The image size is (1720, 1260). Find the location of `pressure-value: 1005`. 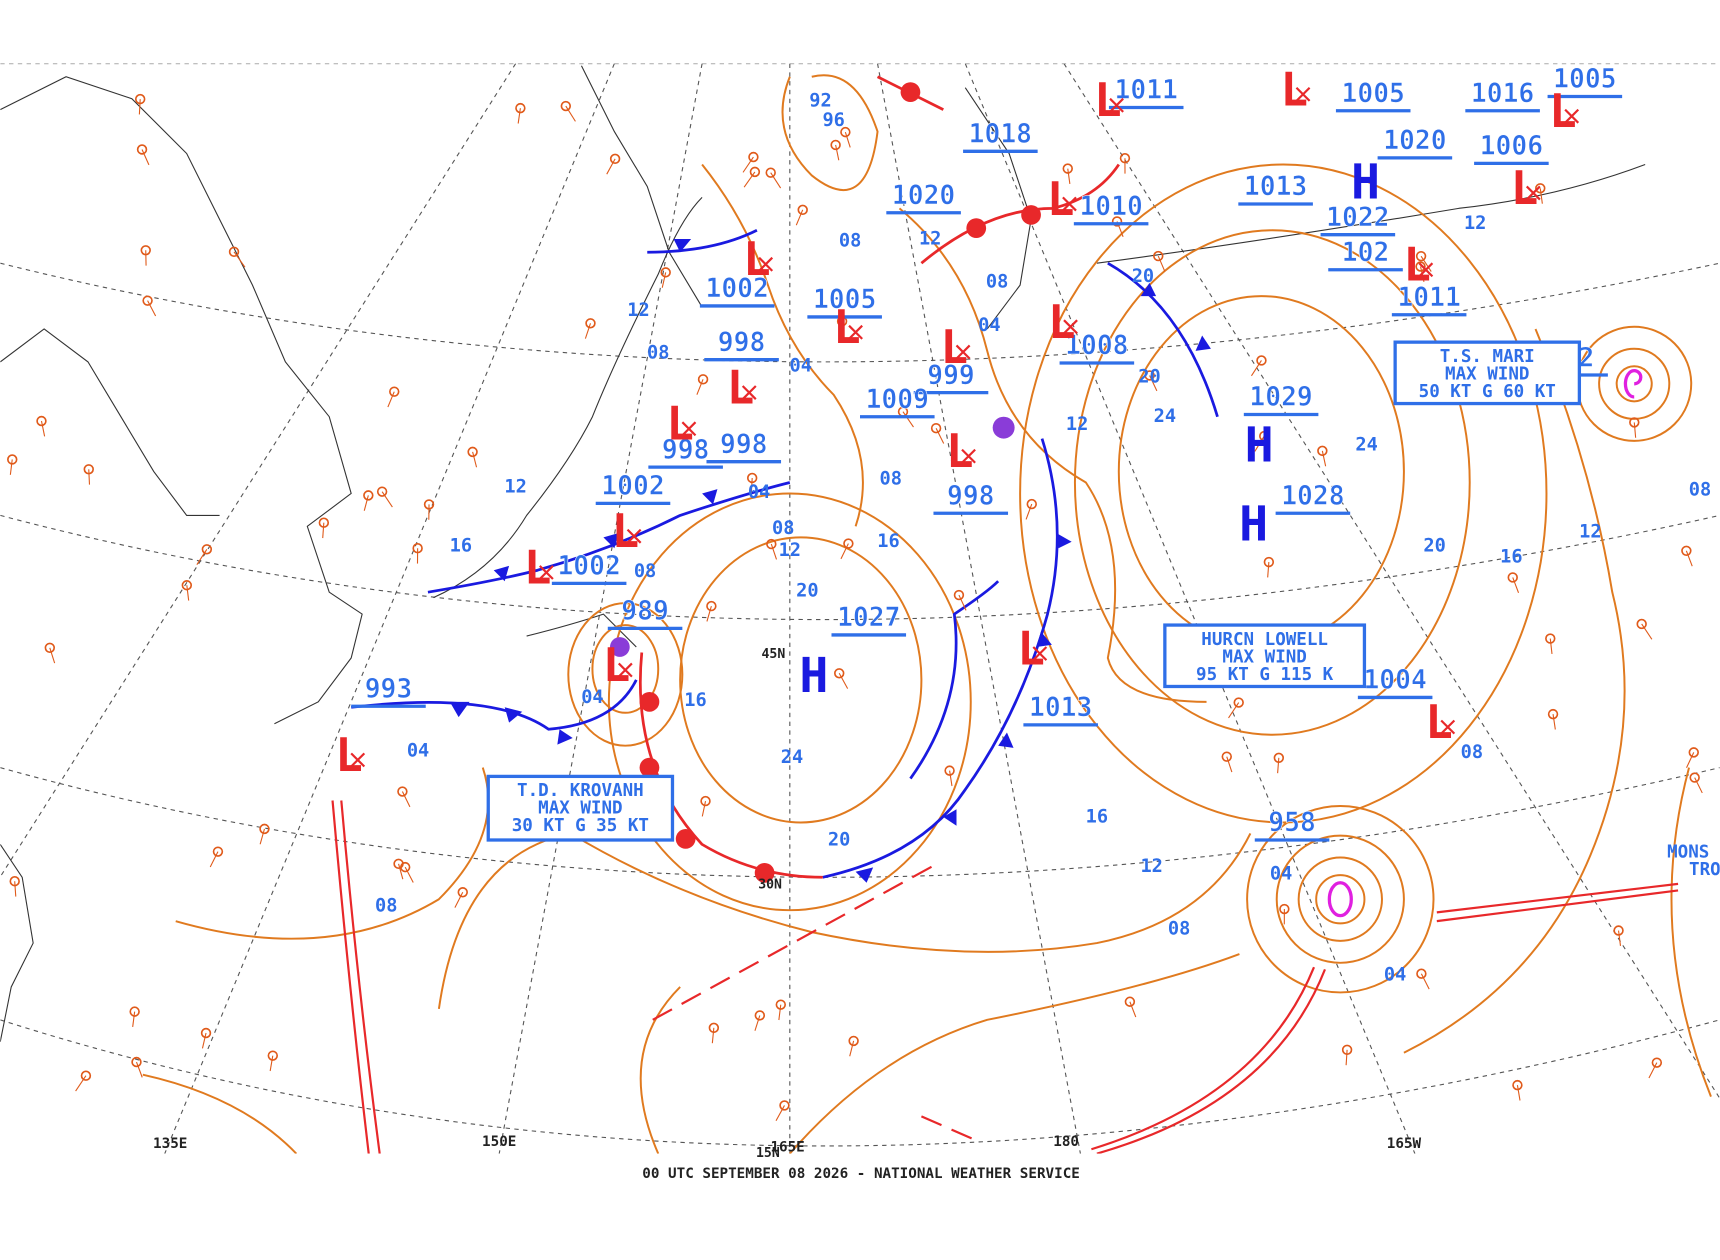

pressure-value: 1005 is located at coordinates (1584, 80).